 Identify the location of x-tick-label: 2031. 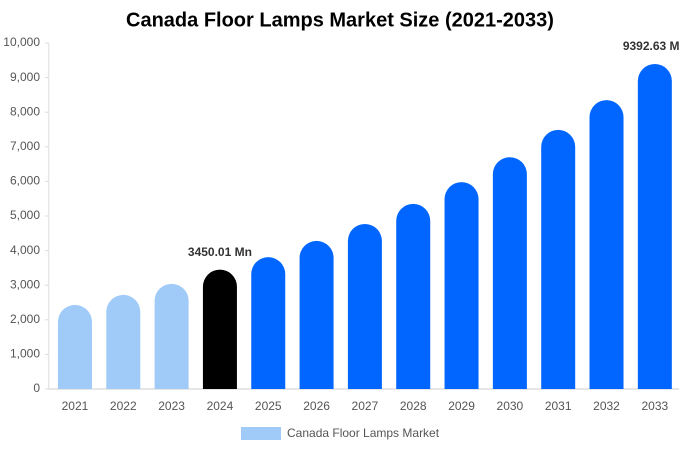
(558, 406).